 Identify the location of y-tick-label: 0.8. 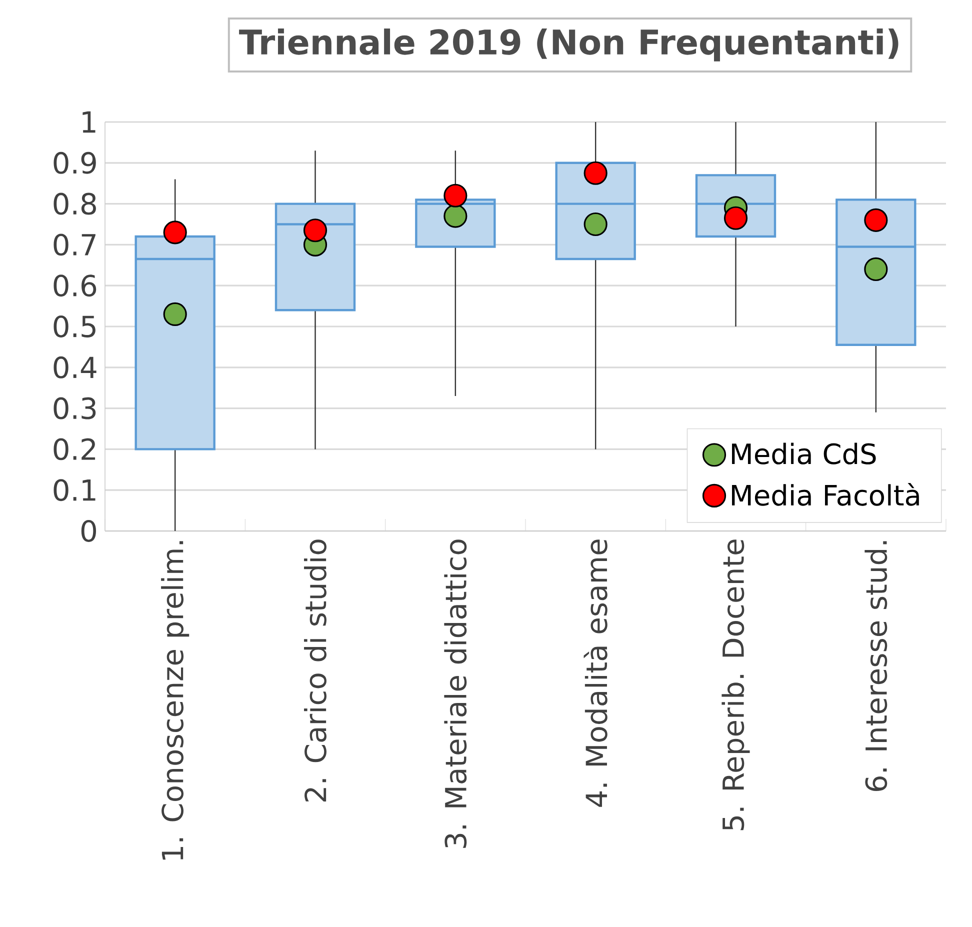
(75, 203).